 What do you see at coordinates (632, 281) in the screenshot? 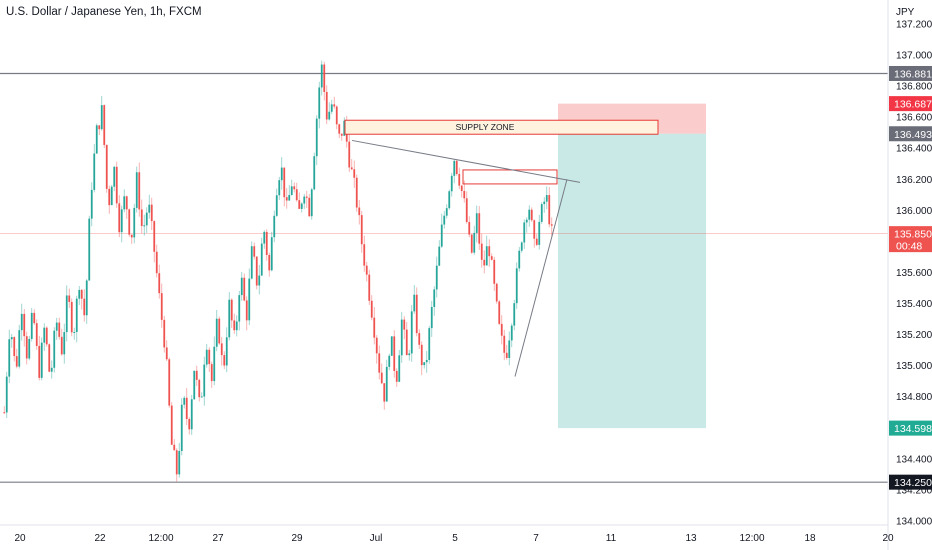
I see `take-profit-zone` at bounding box center [632, 281].